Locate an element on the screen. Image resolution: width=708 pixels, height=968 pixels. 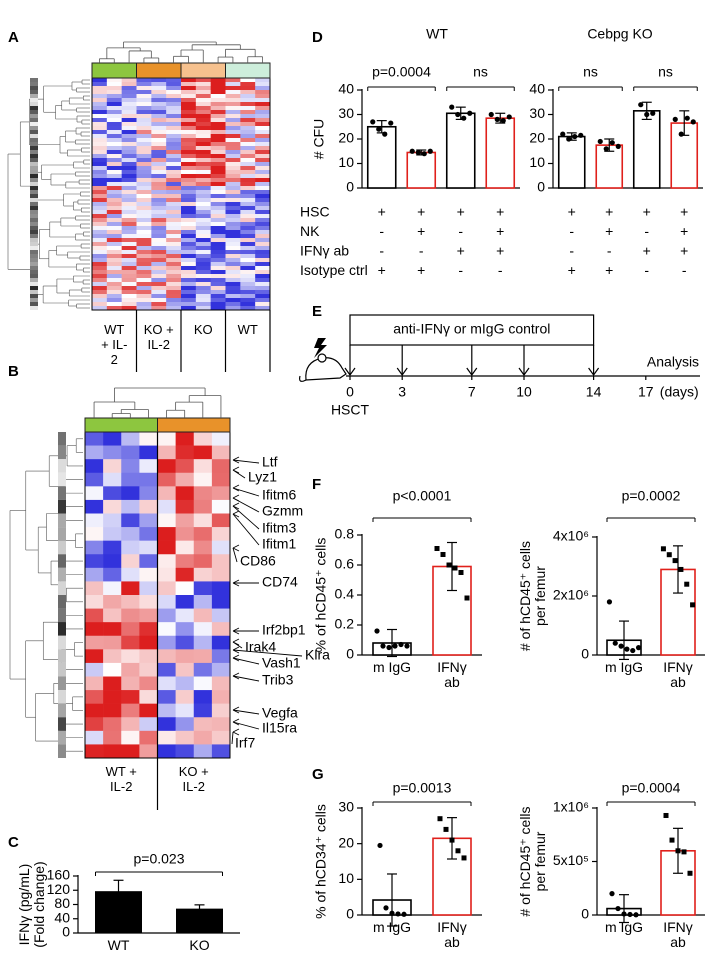
y-tick-label: 20 is located at coordinates (346, 138).